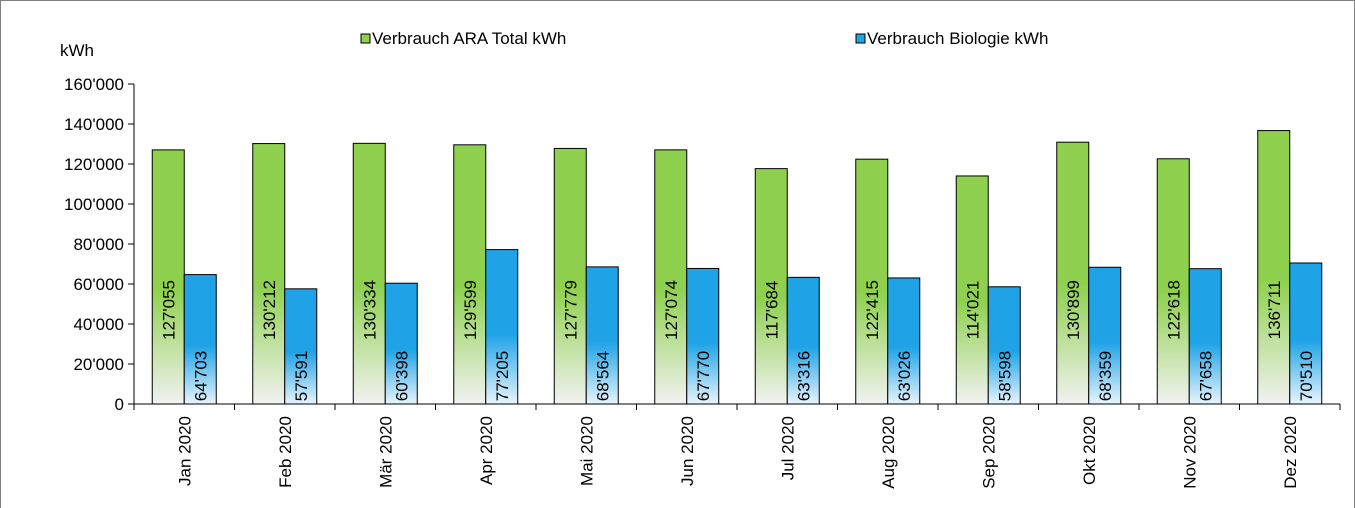 The width and height of the screenshot is (1355, 508). Describe the element at coordinates (1105, 376) in the screenshot. I see `data-label: 68'359` at that location.